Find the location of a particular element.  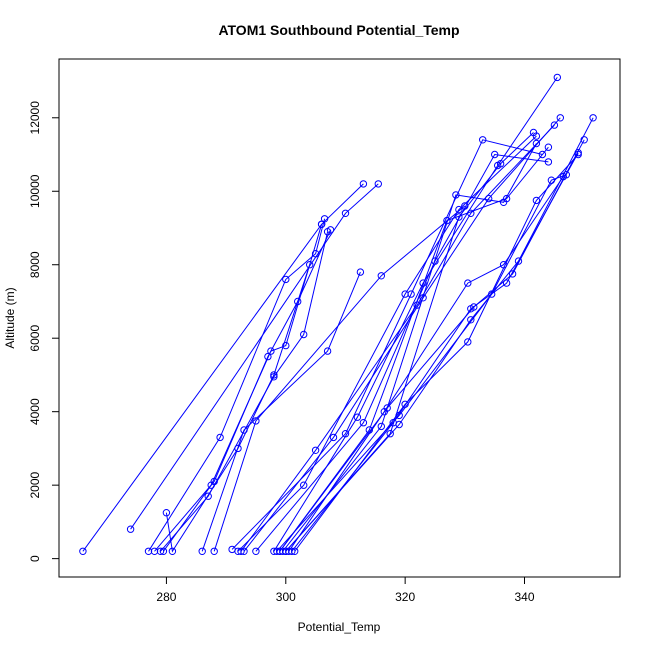

chart-title: ATOM1 Southbound Potential_Temp is located at coordinates (338, 30).